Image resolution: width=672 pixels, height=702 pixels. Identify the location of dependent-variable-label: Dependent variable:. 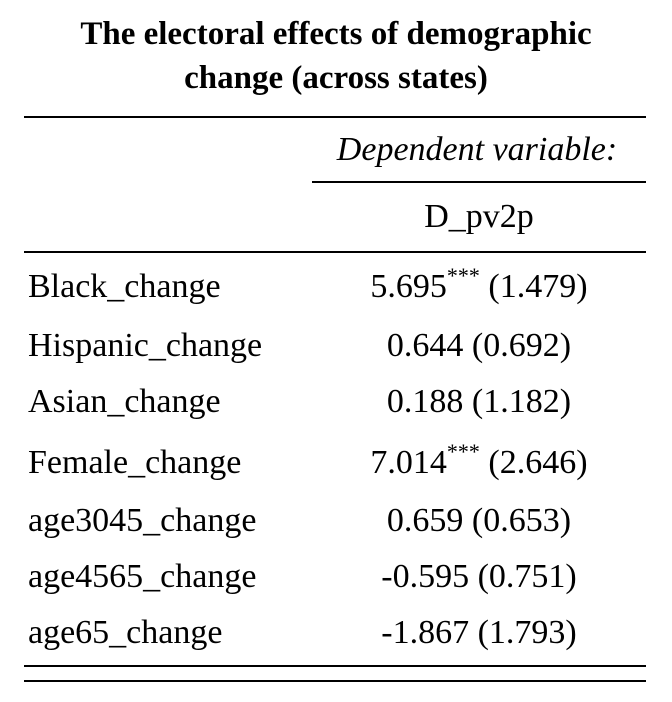
(477, 149).